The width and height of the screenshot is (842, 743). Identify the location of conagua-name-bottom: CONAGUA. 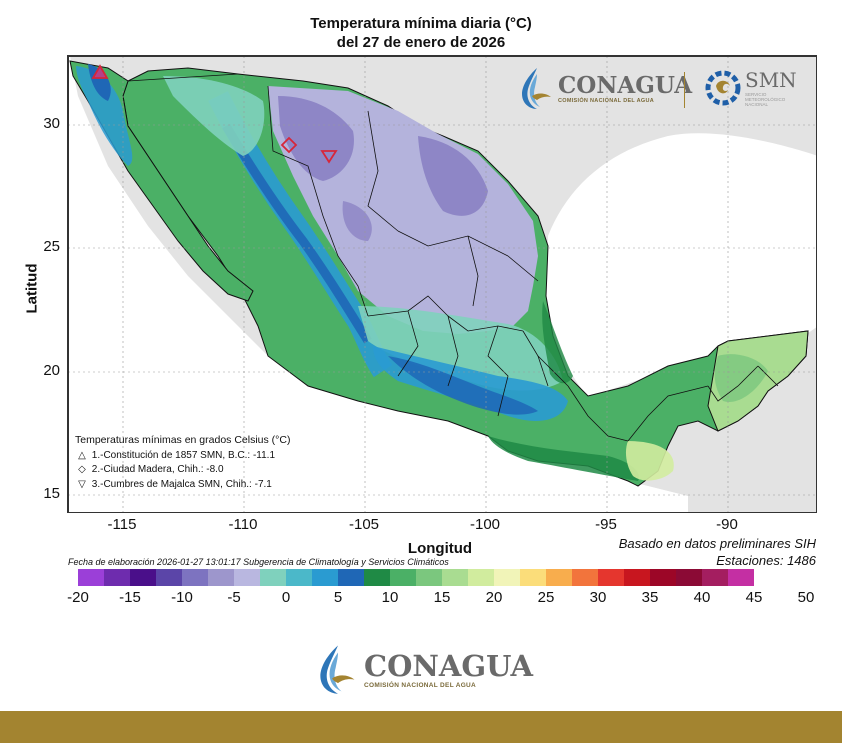
(449, 665).